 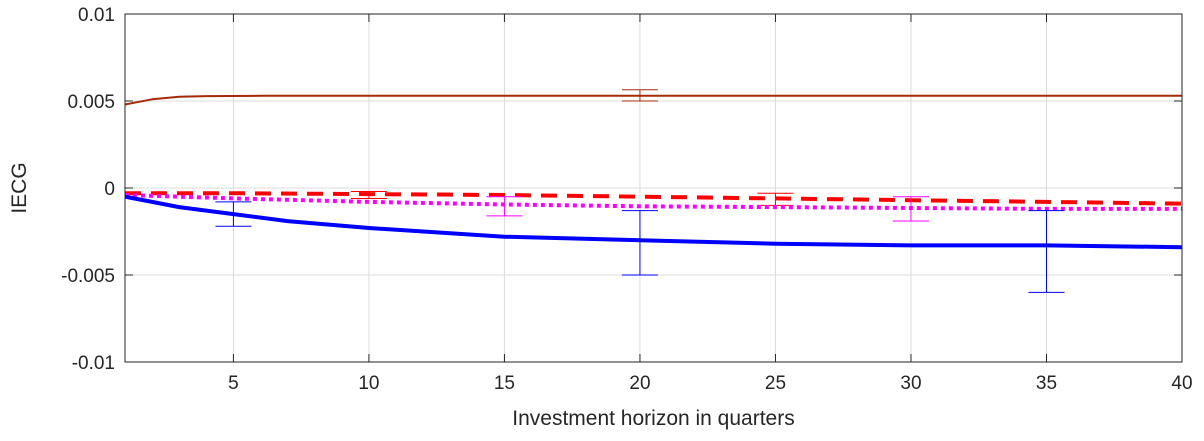 What do you see at coordinates (96, 15) in the screenshot?
I see `y-tick-label: 0.01` at bounding box center [96, 15].